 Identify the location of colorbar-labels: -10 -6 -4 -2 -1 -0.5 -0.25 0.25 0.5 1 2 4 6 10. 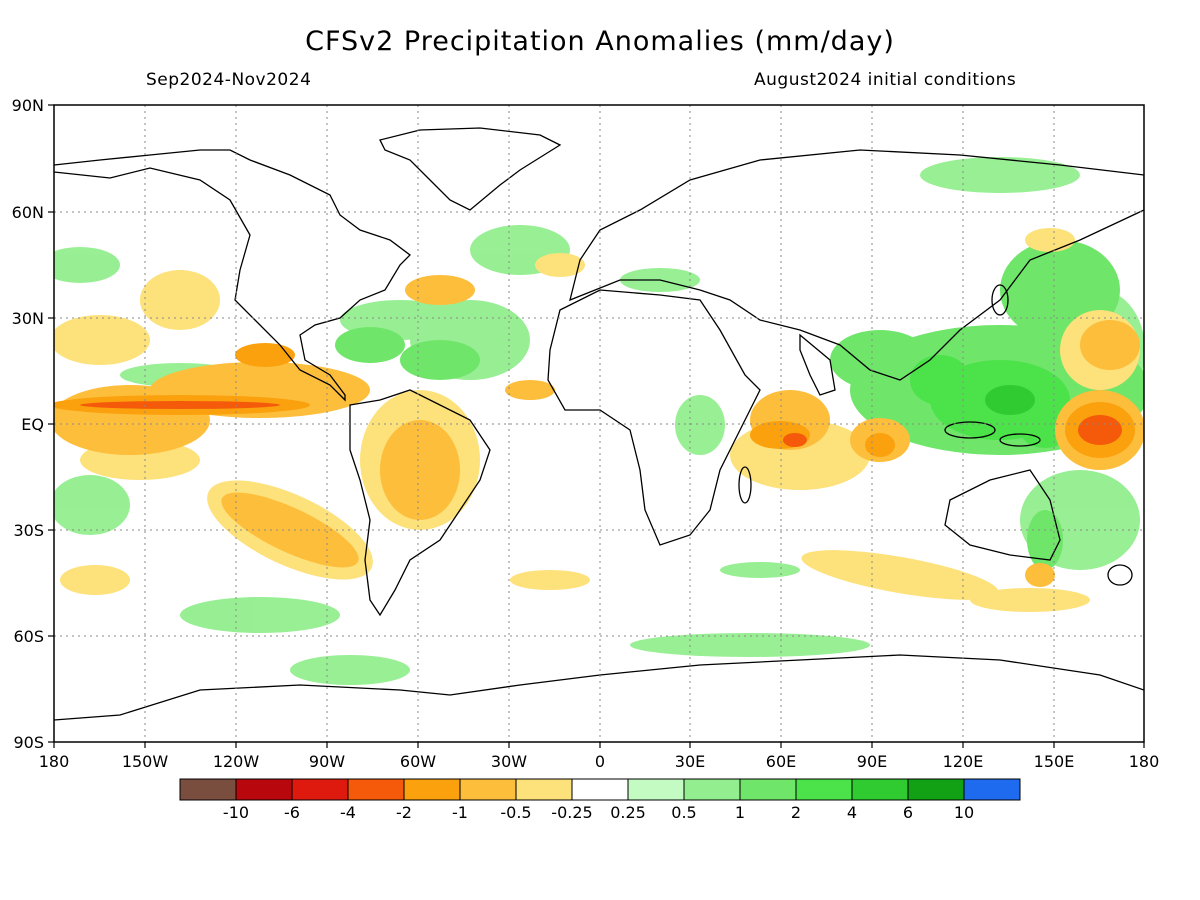
(598, 812).